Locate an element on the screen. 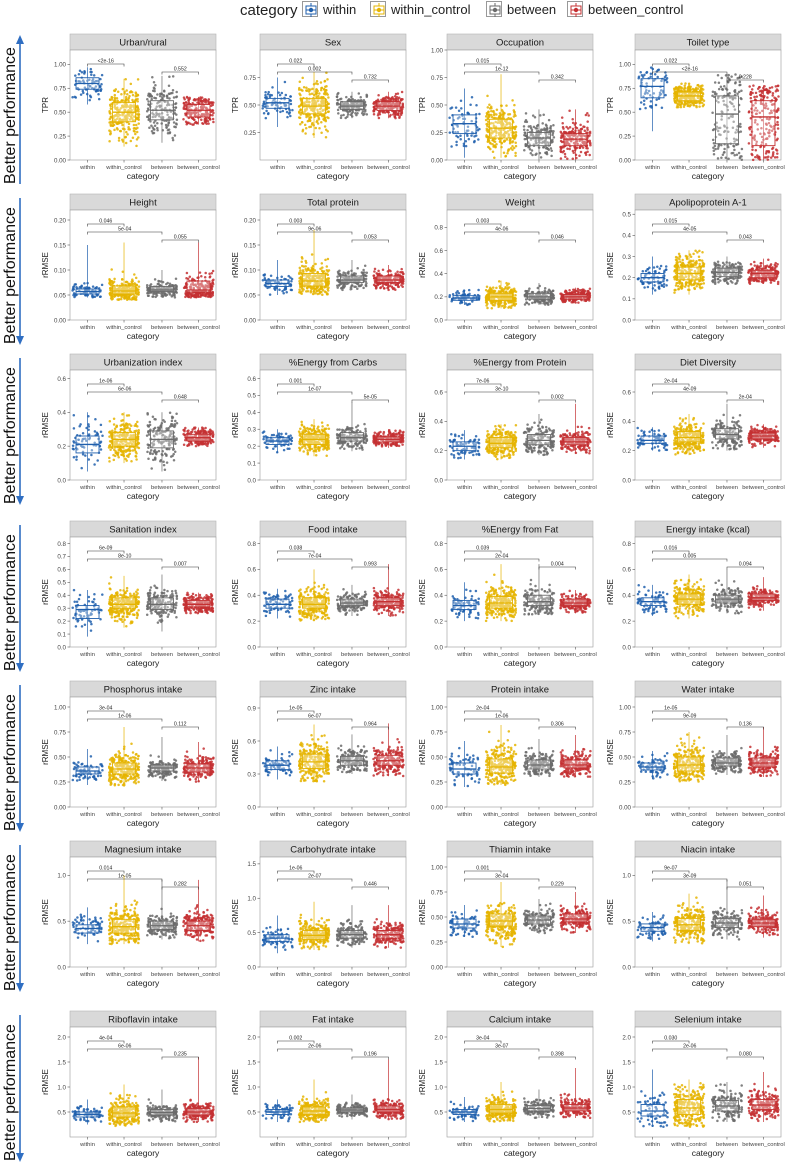  bracket-line is located at coordinates (180, 73).